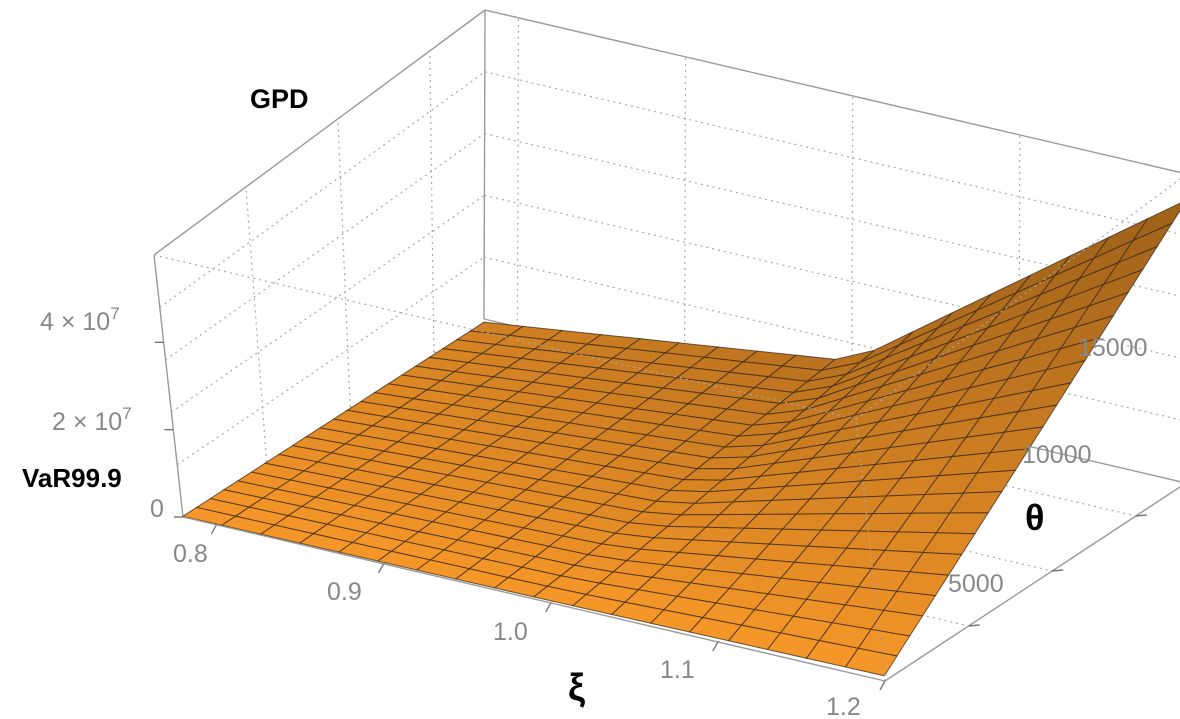 The width and height of the screenshot is (1180, 719). What do you see at coordinates (1113, 348) in the screenshot?
I see `y-tick-label-2: 15000` at bounding box center [1113, 348].